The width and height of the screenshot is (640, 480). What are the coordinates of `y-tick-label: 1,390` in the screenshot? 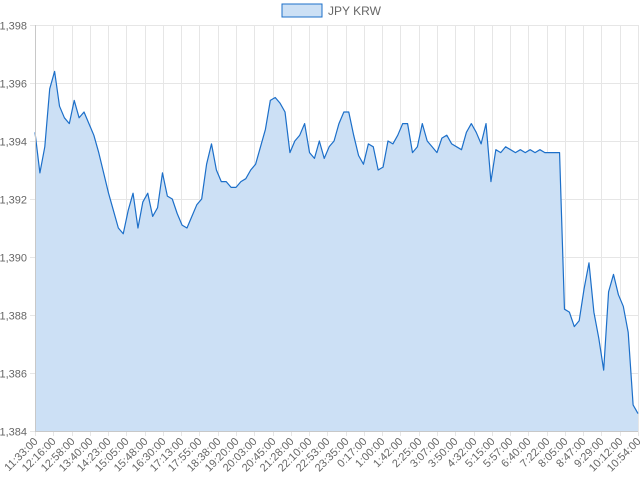 It's located at (13, 259).